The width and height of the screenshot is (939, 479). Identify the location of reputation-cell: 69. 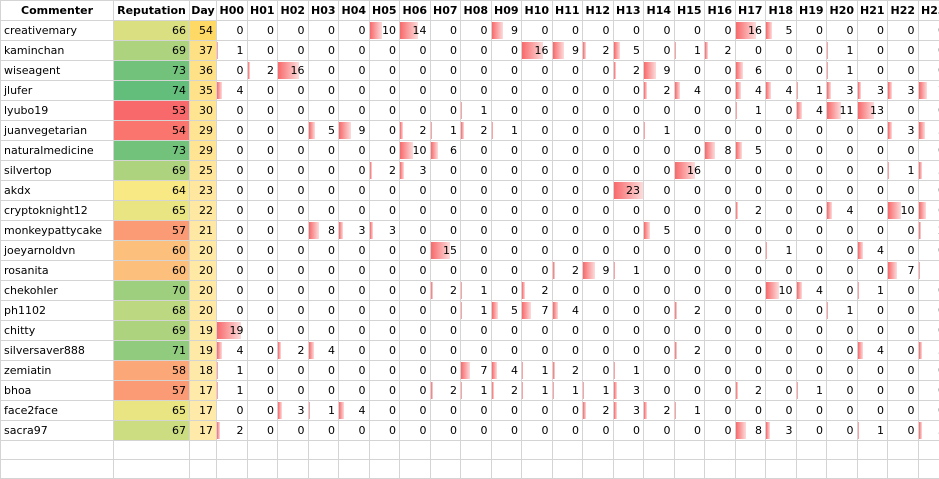
(152, 171).